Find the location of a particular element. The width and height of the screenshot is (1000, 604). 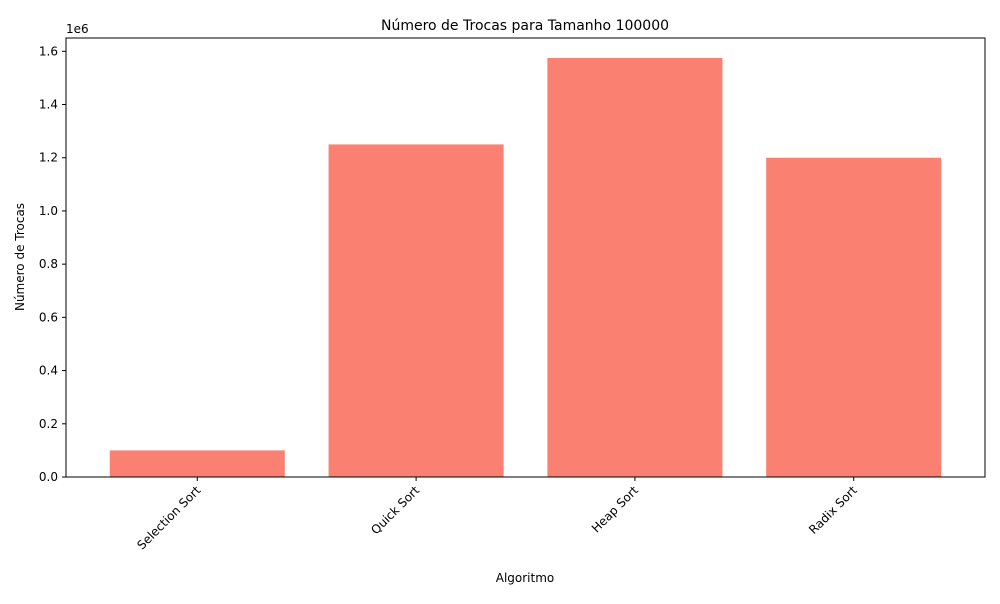

y-tick-label: 1.2 is located at coordinates (48, 158).